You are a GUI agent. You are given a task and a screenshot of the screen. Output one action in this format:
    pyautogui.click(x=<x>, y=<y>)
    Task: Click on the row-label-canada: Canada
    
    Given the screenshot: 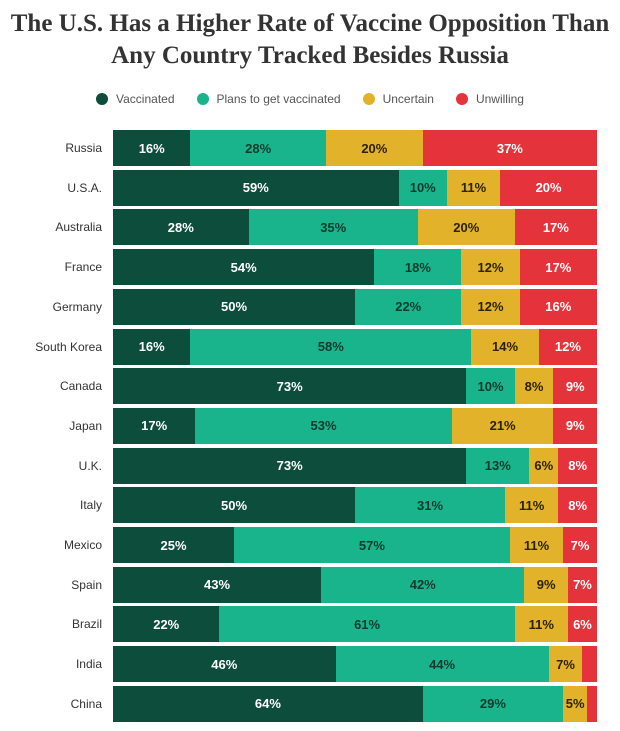 What is the action you would take?
    pyautogui.click(x=80, y=386)
    